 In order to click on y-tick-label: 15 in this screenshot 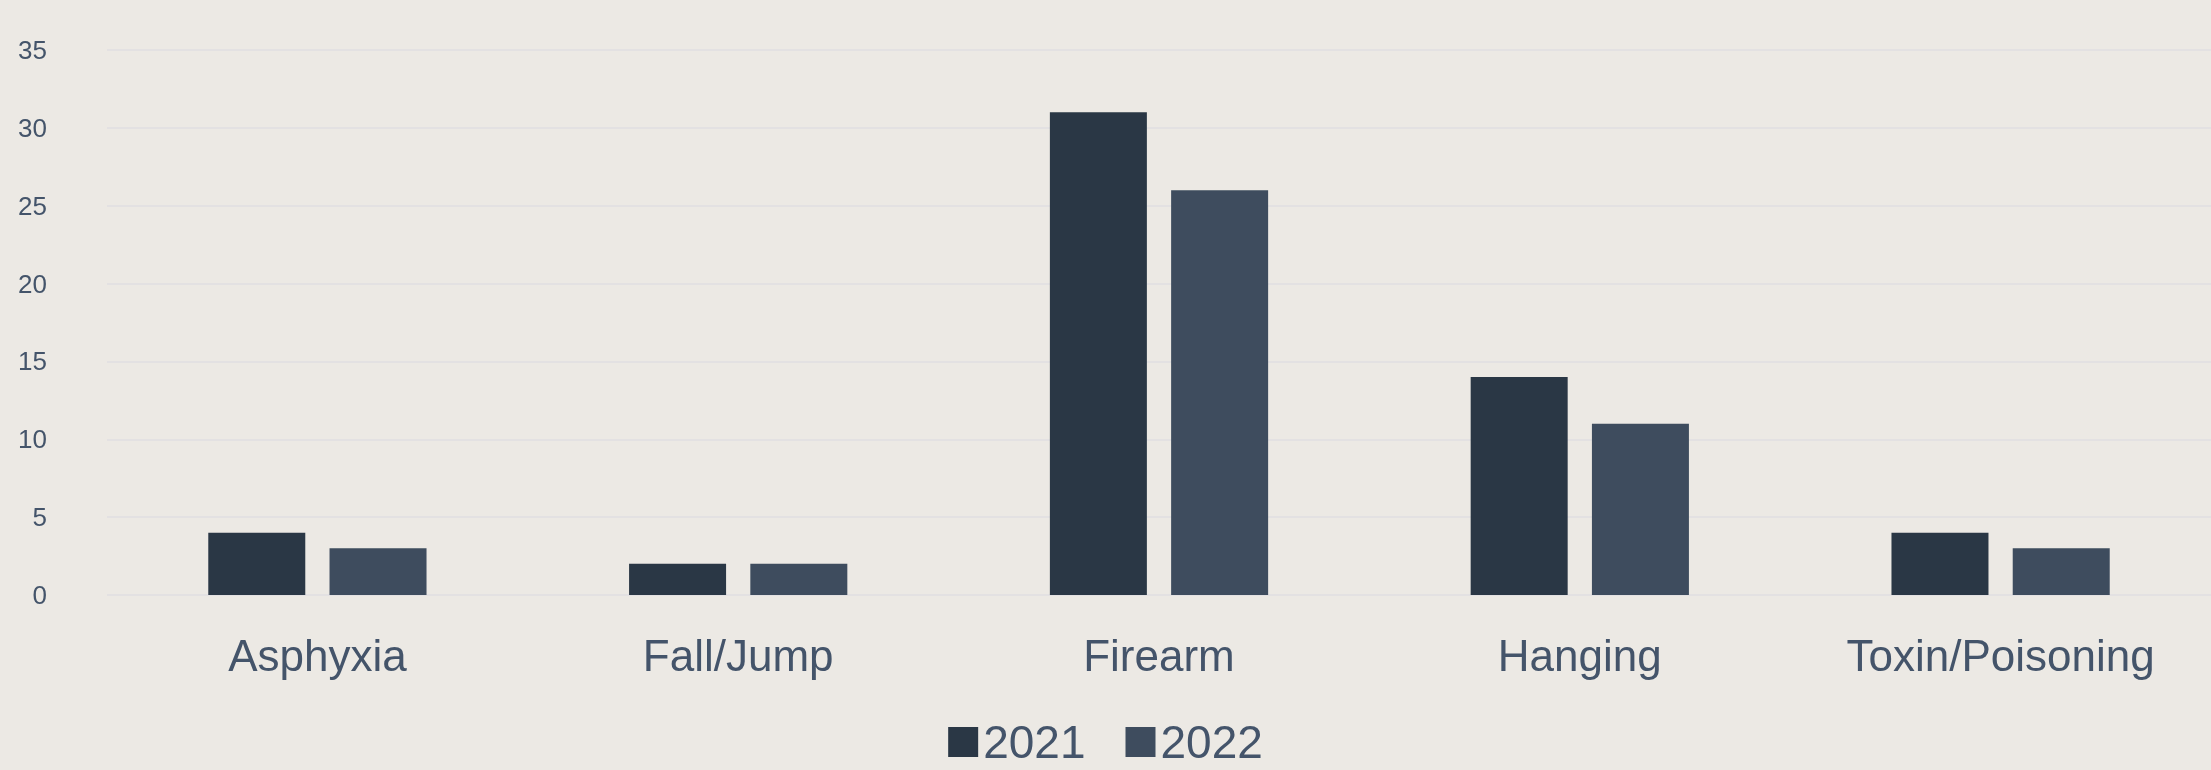, I will do `click(32, 361)`.